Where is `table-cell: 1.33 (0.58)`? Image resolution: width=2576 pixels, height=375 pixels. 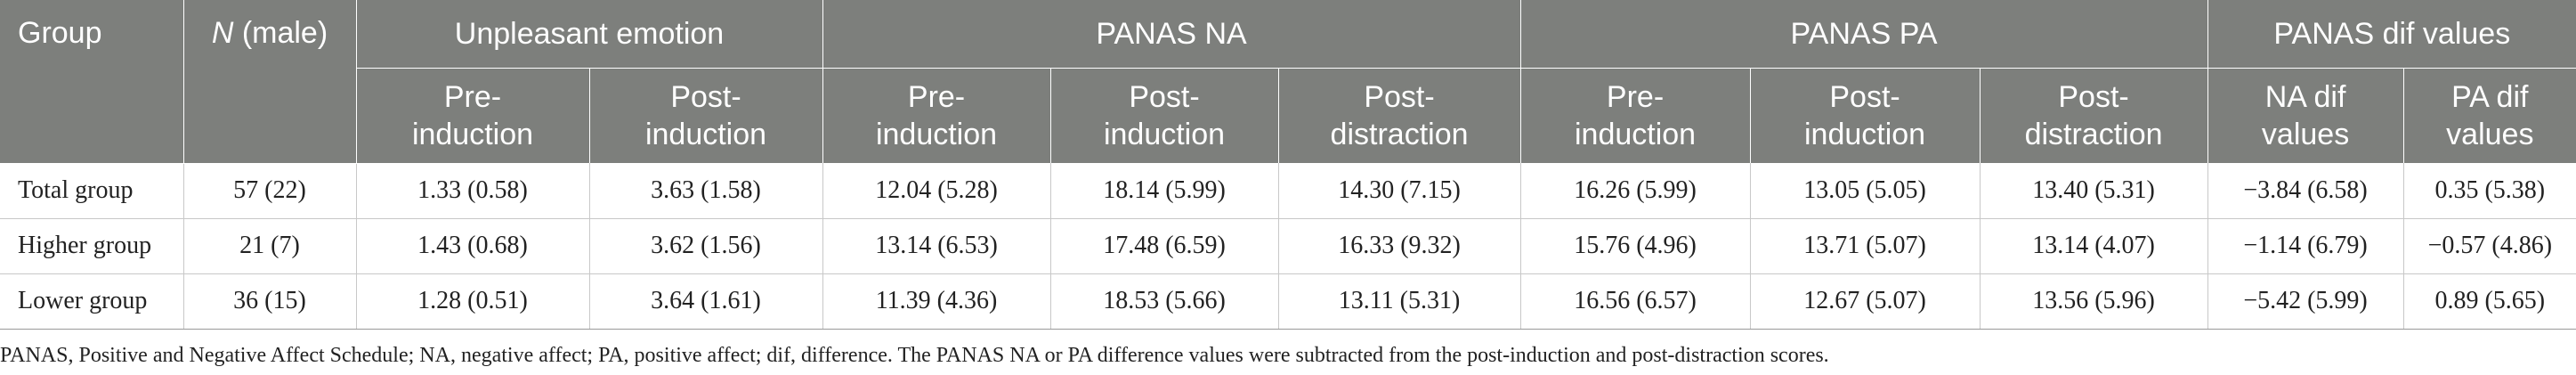 table-cell: 1.33 (0.58) is located at coordinates (473, 191).